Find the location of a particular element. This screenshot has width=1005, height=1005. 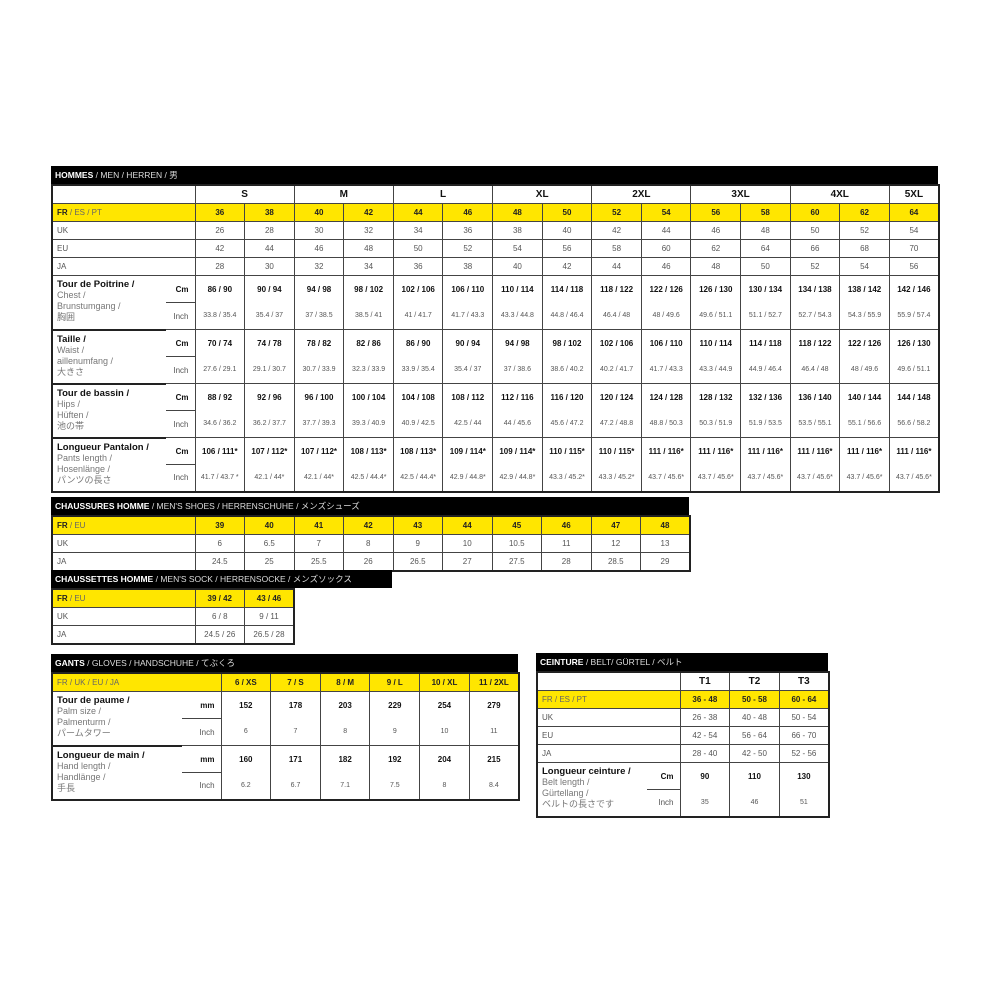

size-cell: 10.5 is located at coordinates (516, 543).